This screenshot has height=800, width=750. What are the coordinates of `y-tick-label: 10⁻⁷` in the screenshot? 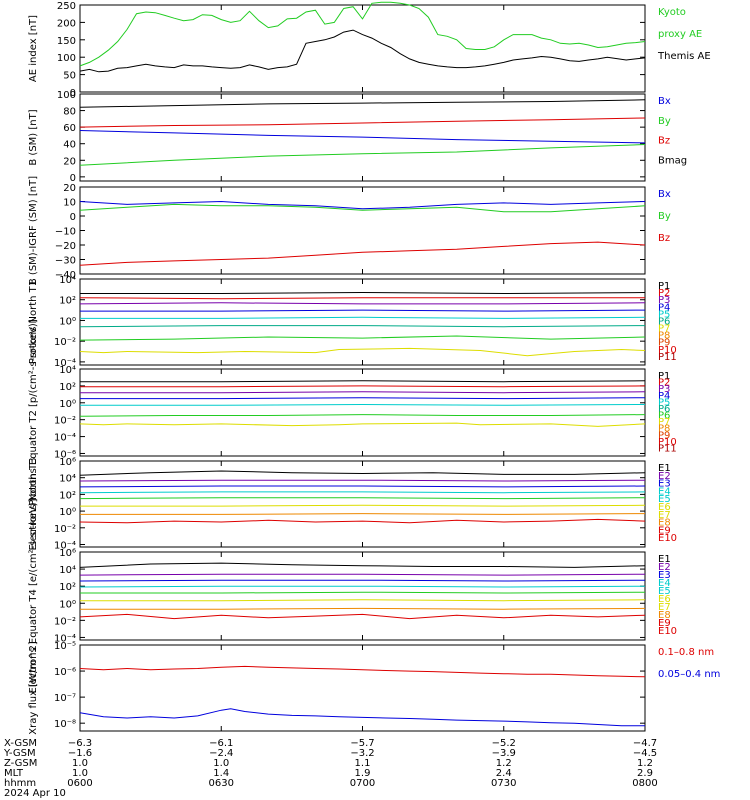 It's located at (65, 698).